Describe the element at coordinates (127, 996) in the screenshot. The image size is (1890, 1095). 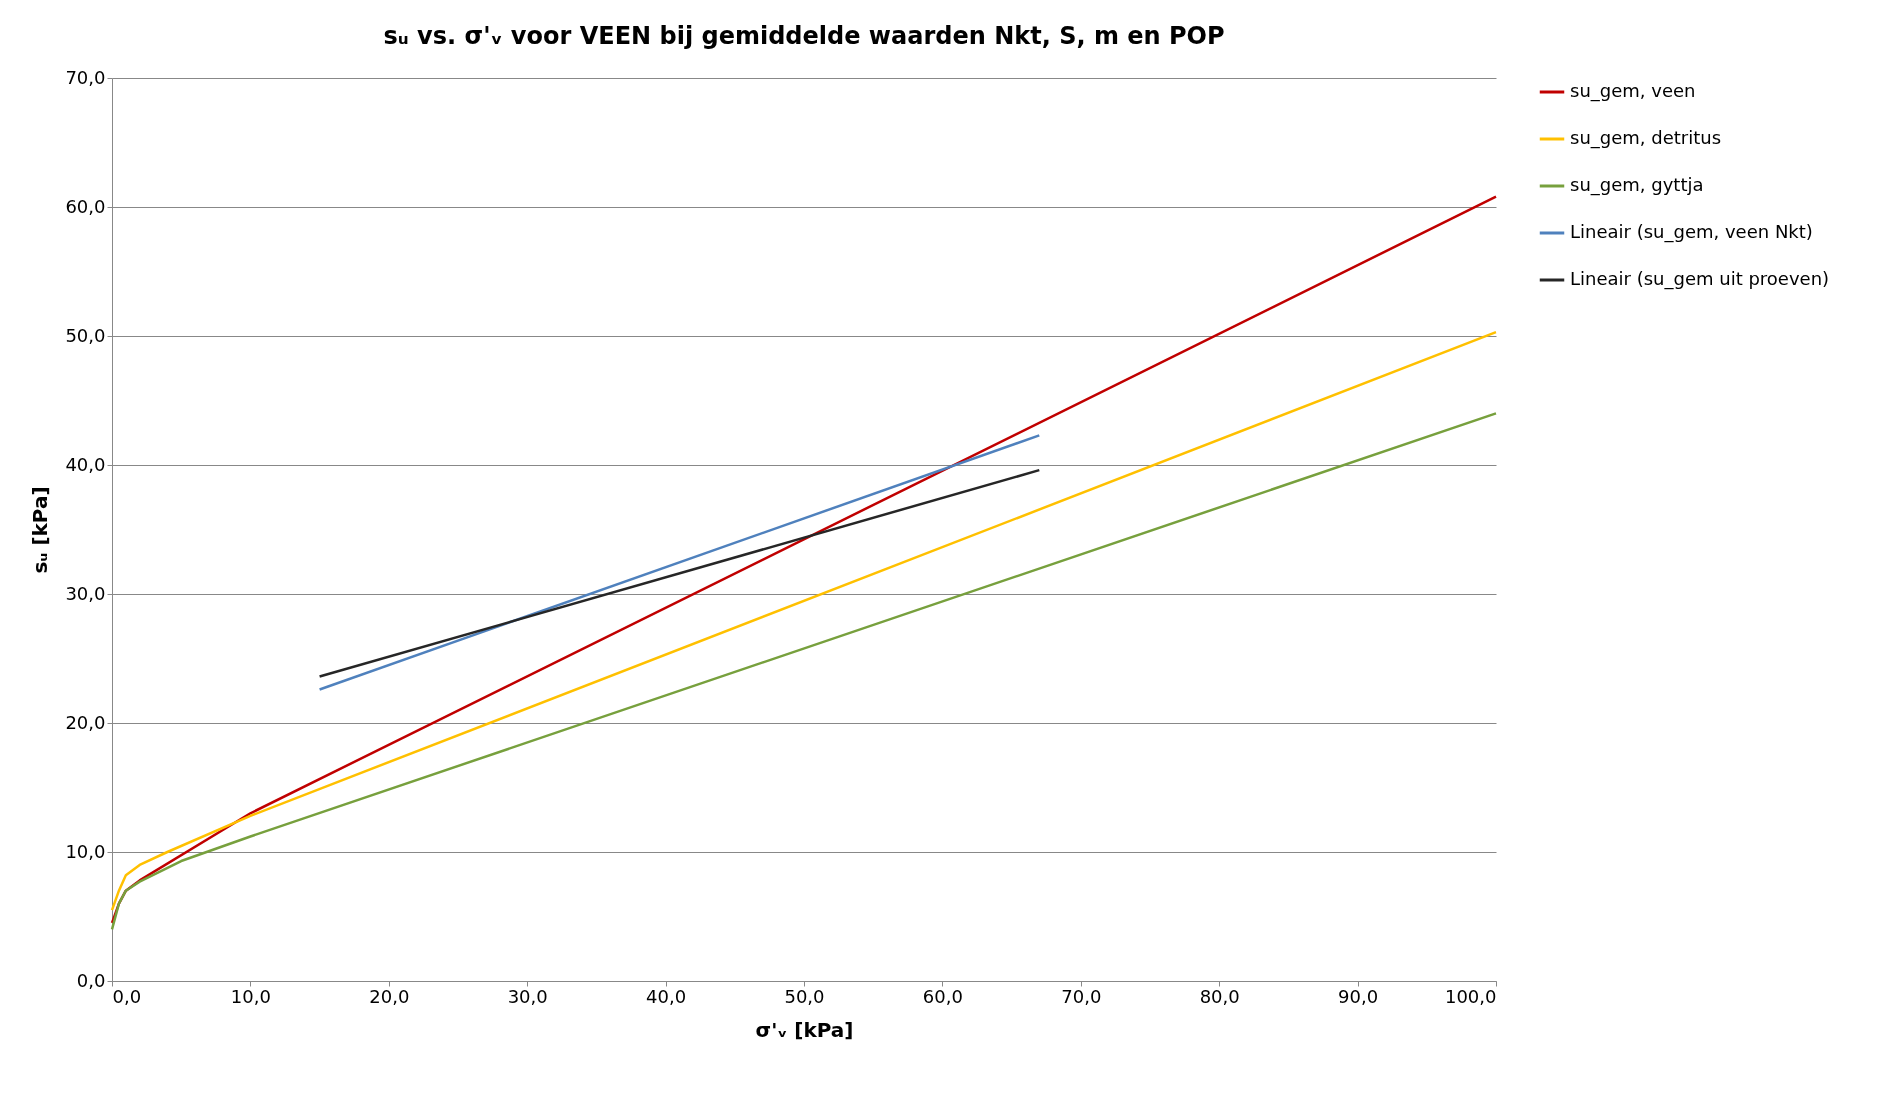
I see `x-tick-label: 0,0` at that location.